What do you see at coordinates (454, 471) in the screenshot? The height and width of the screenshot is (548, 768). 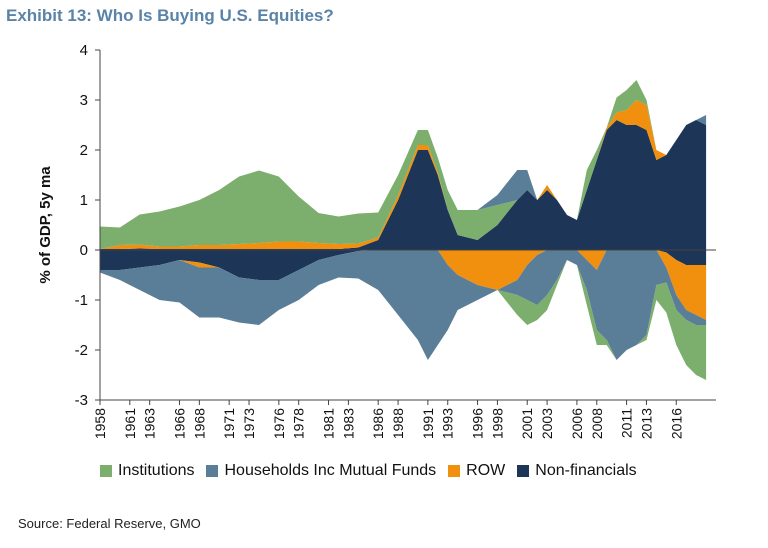 I see `legend-swatch-row` at bounding box center [454, 471].